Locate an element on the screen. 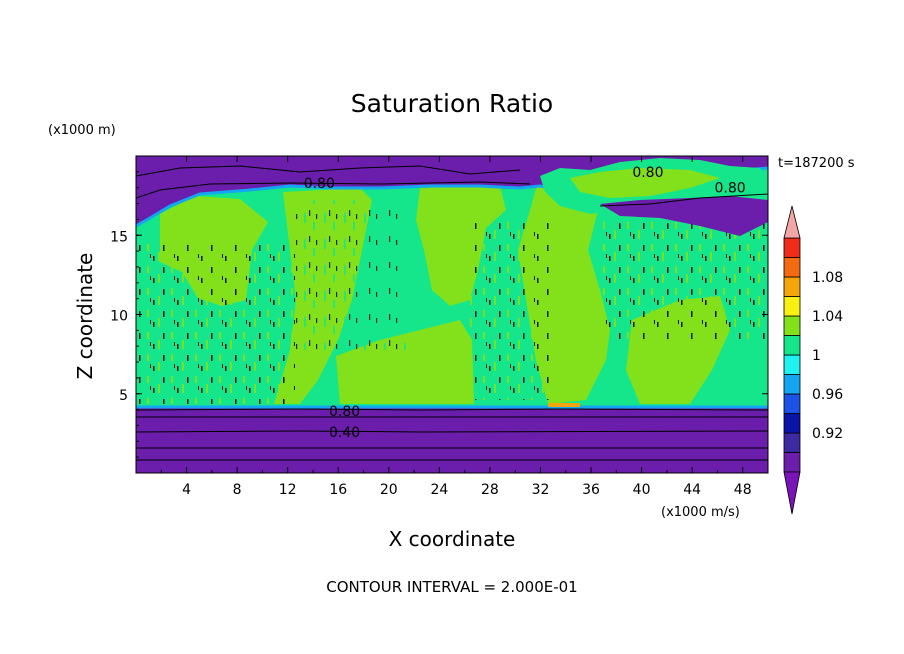  x-tick-label: 16 is located at coordinates (338, 490).